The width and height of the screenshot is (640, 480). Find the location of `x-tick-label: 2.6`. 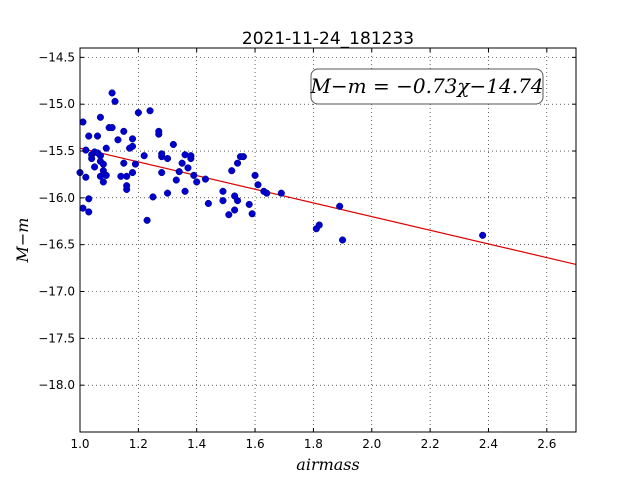

x-tick-label: 2.6 is located at coordinates (546, 444).